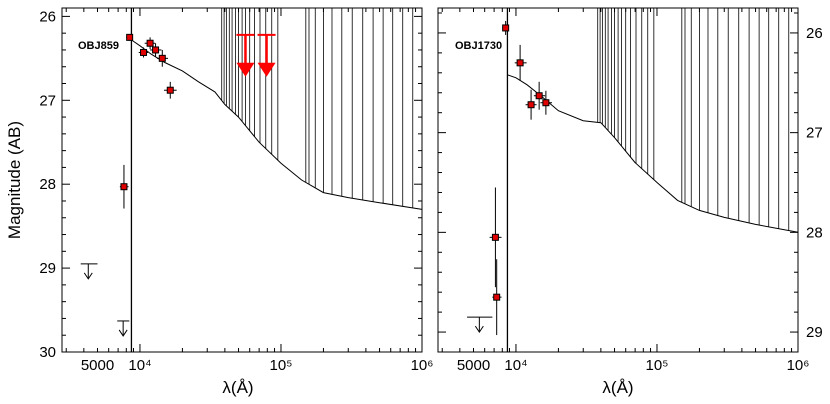 The image size is (830, 404). Describe the element at coordinates (47, 352) in the screenshot. I see `y-tick-label: 30` at that location.